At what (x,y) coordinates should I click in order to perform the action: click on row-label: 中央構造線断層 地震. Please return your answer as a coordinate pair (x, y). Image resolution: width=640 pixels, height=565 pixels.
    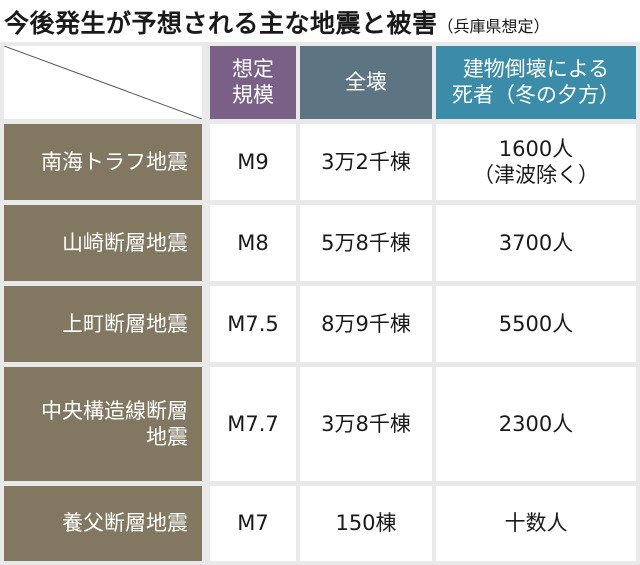
    Looking at the image, I should click on (103, 424).